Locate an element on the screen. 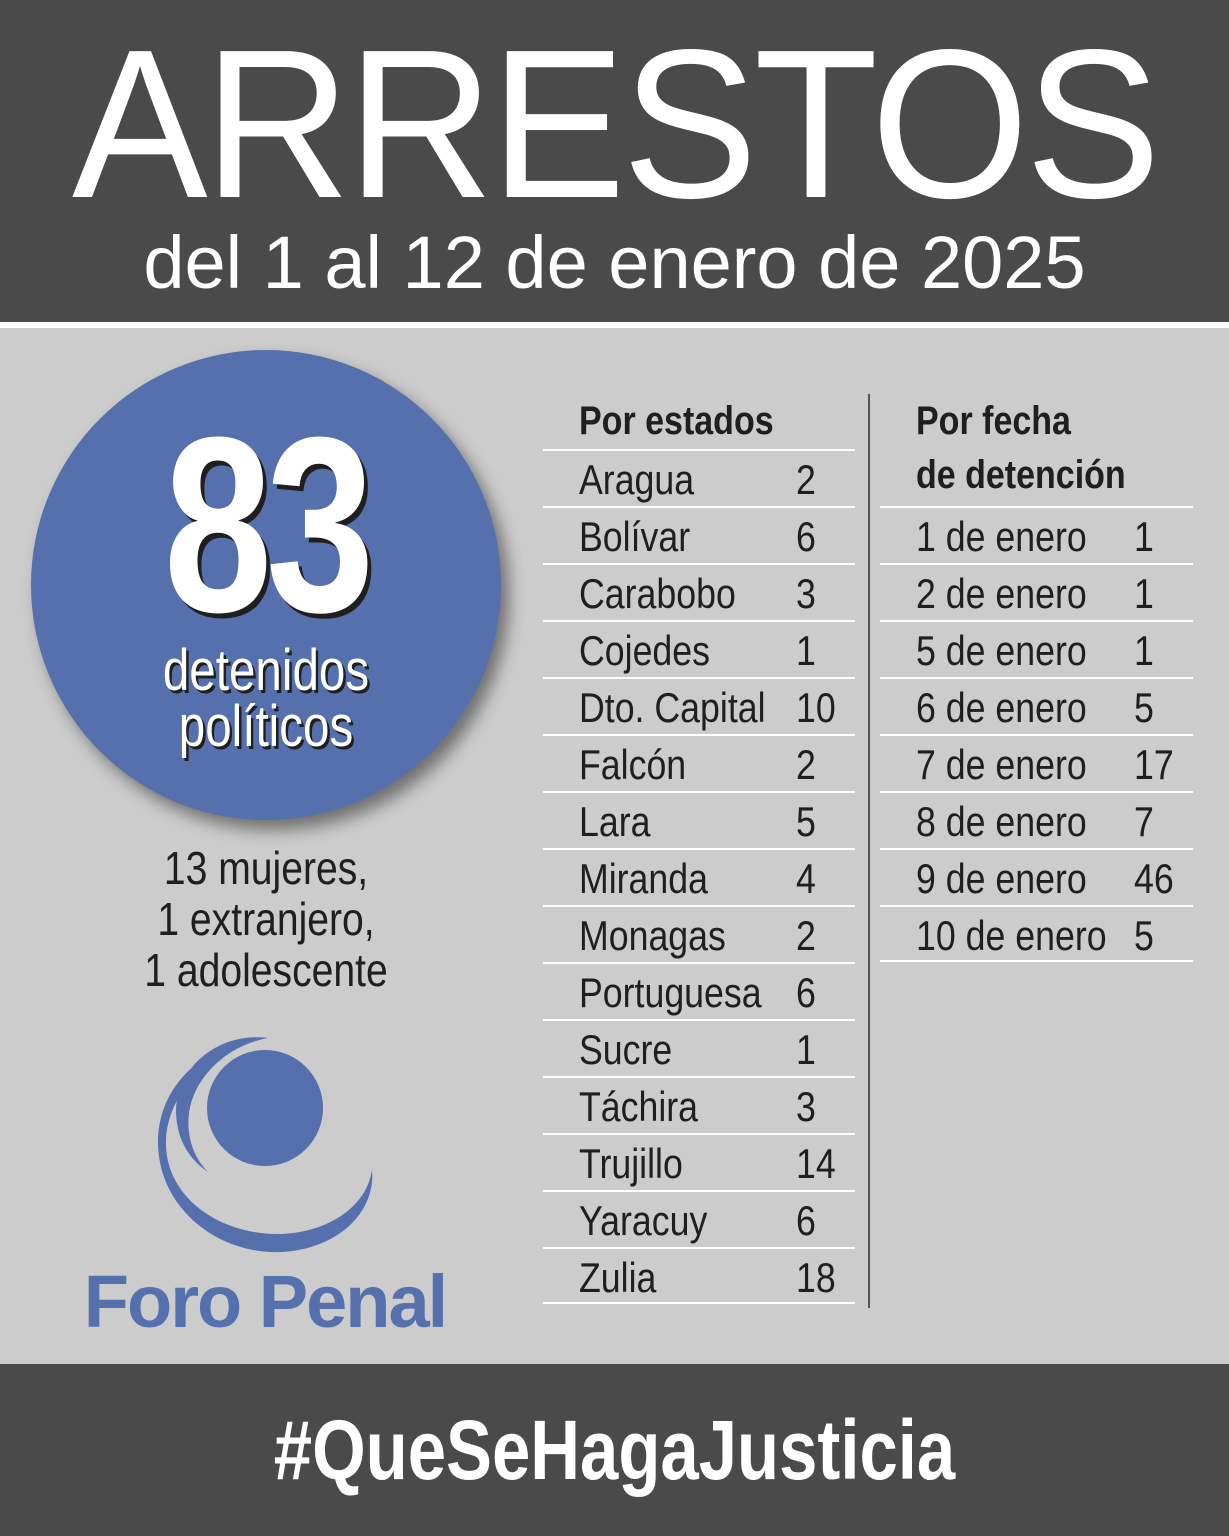  breakdown-line2: 1 extranjero, is located at coordinates (266, 919).